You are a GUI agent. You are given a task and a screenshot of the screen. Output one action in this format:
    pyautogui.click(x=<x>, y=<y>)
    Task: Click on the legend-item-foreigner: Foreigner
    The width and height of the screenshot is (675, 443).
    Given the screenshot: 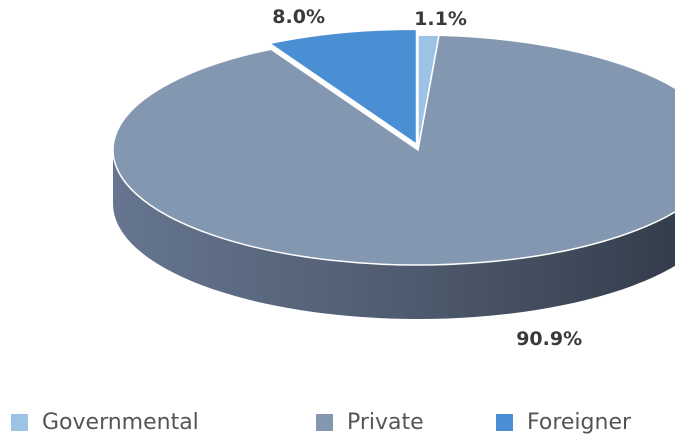 What is the action you would take?
    pyautogui.click(x=563, y=422)
    